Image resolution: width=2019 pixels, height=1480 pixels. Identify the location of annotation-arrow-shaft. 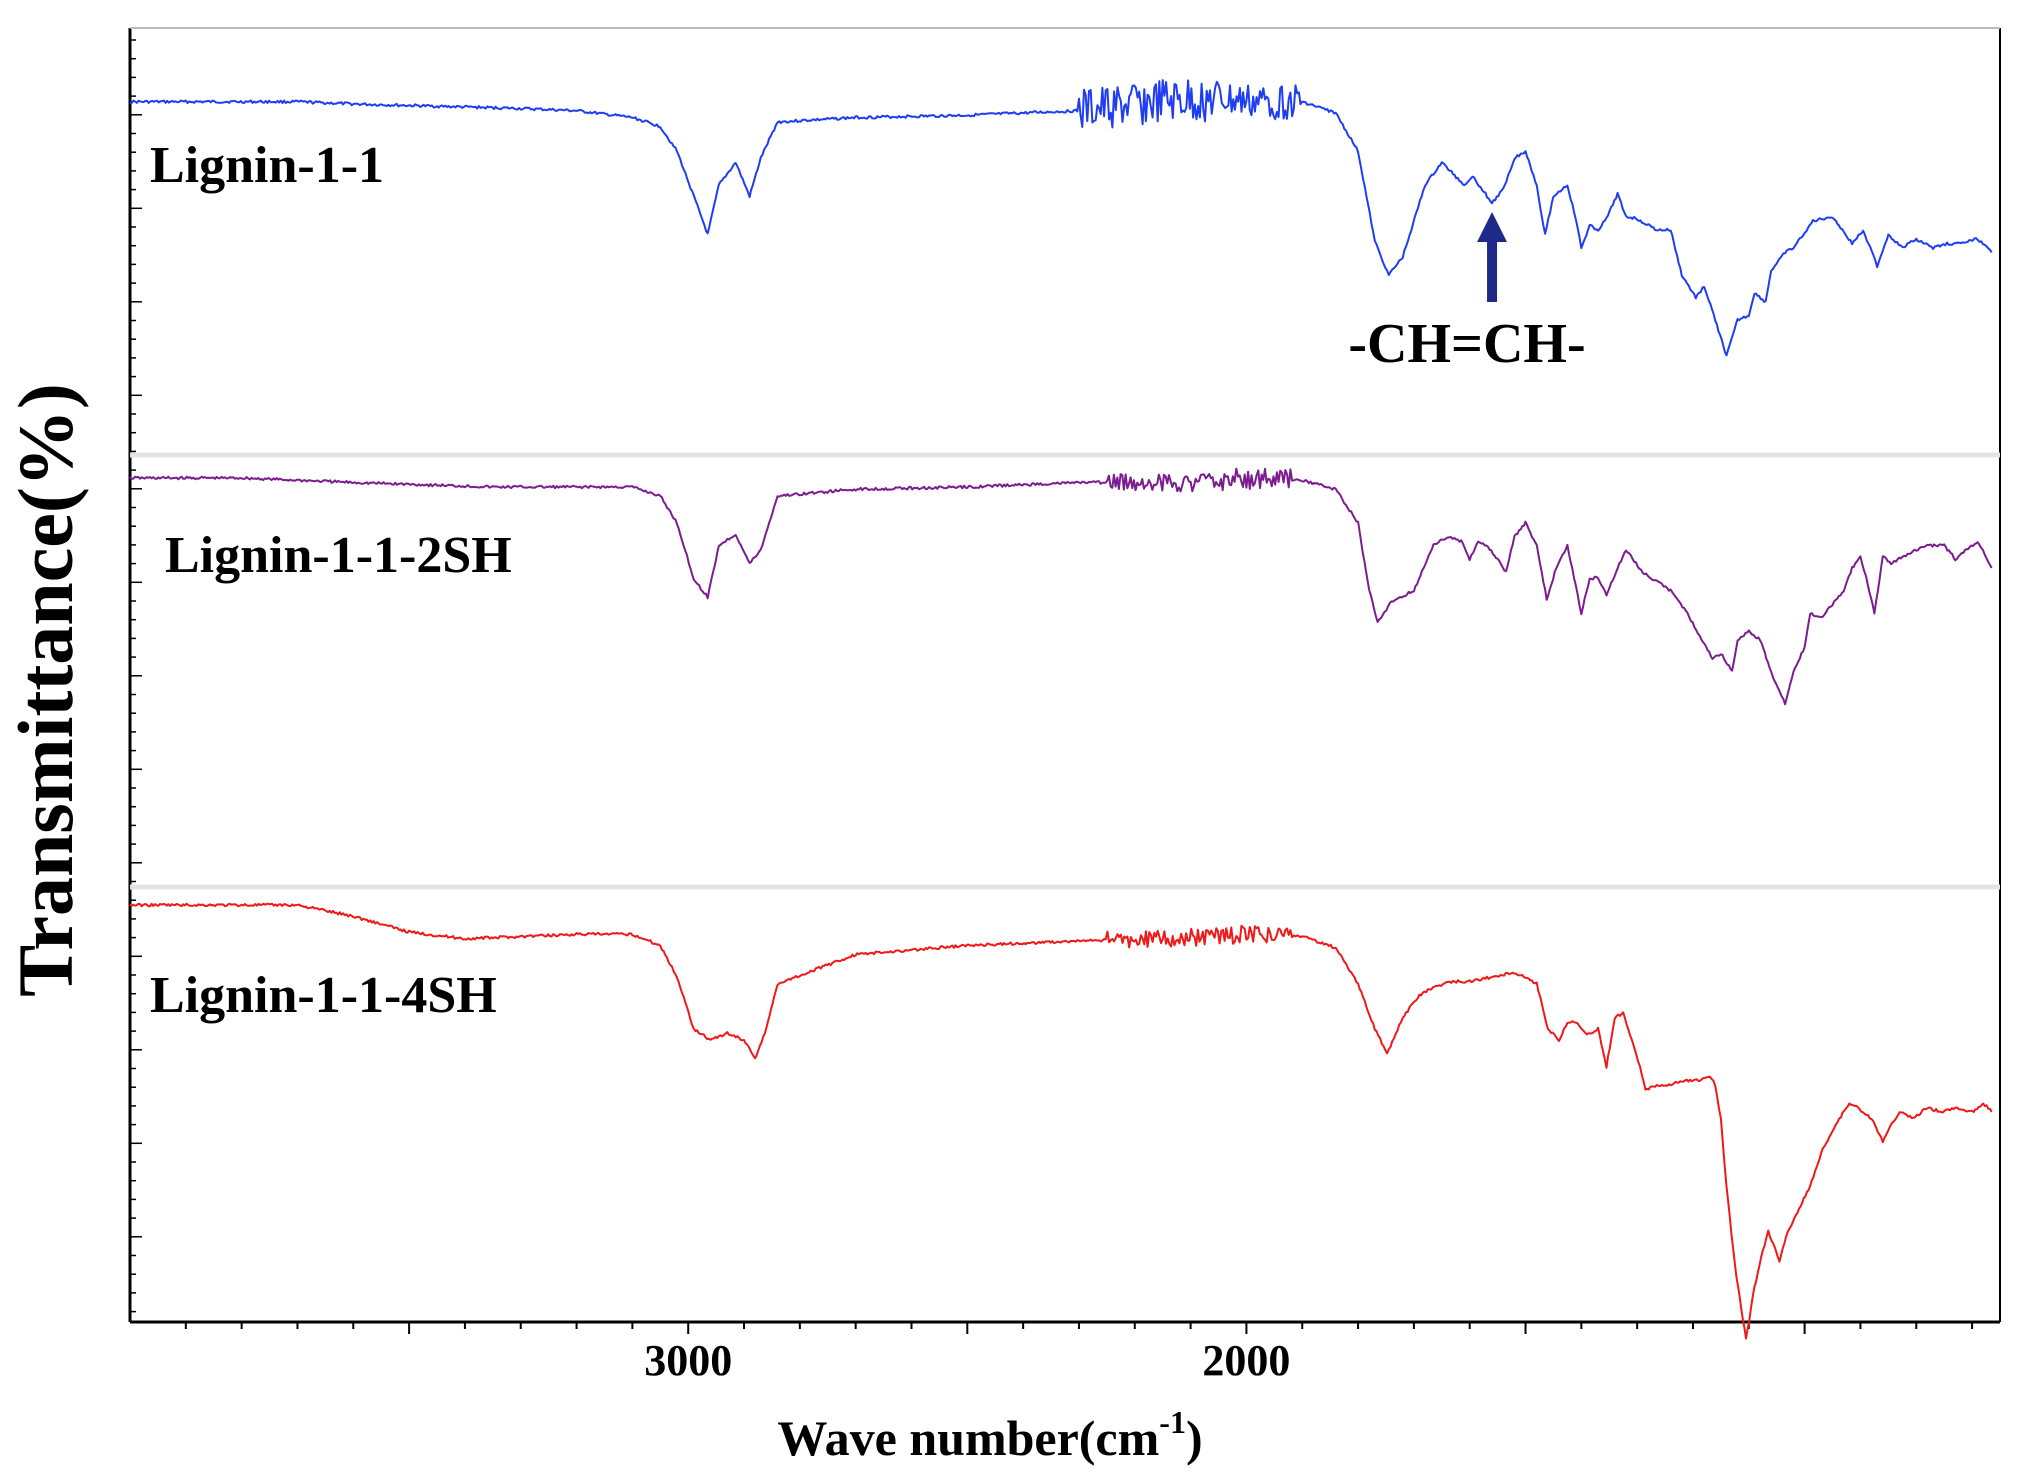
(1492, 271).